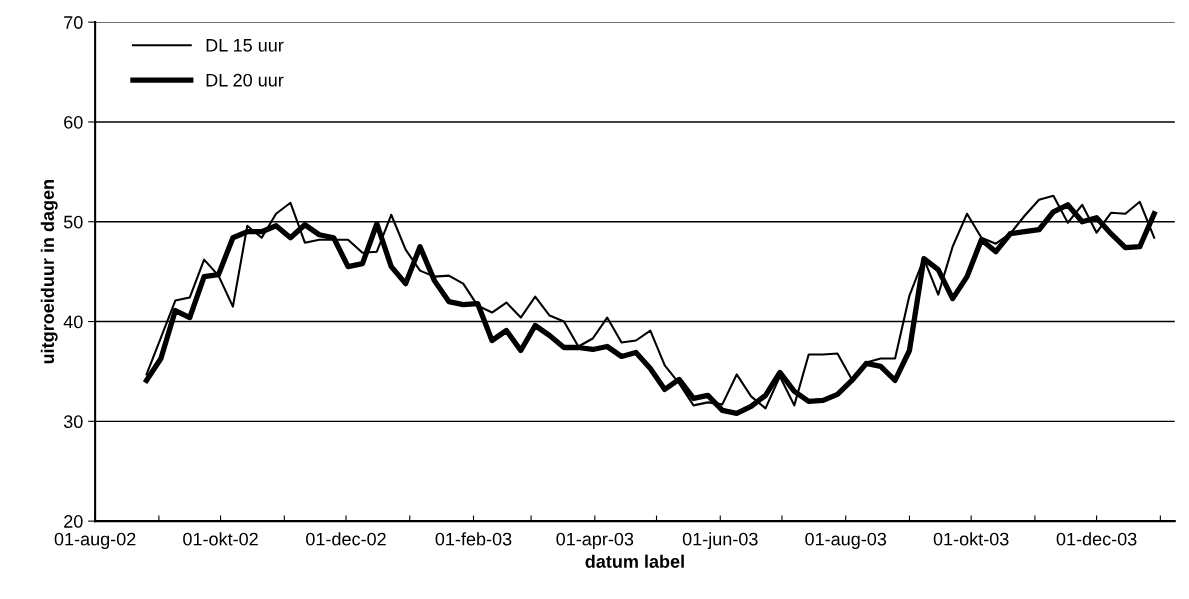 The width and height of the screenshot is (1189, 599). Describe the element at coordinates (1096, 539) in the screenshot. I see `x-tick-label: 01-dec-03` at that location.